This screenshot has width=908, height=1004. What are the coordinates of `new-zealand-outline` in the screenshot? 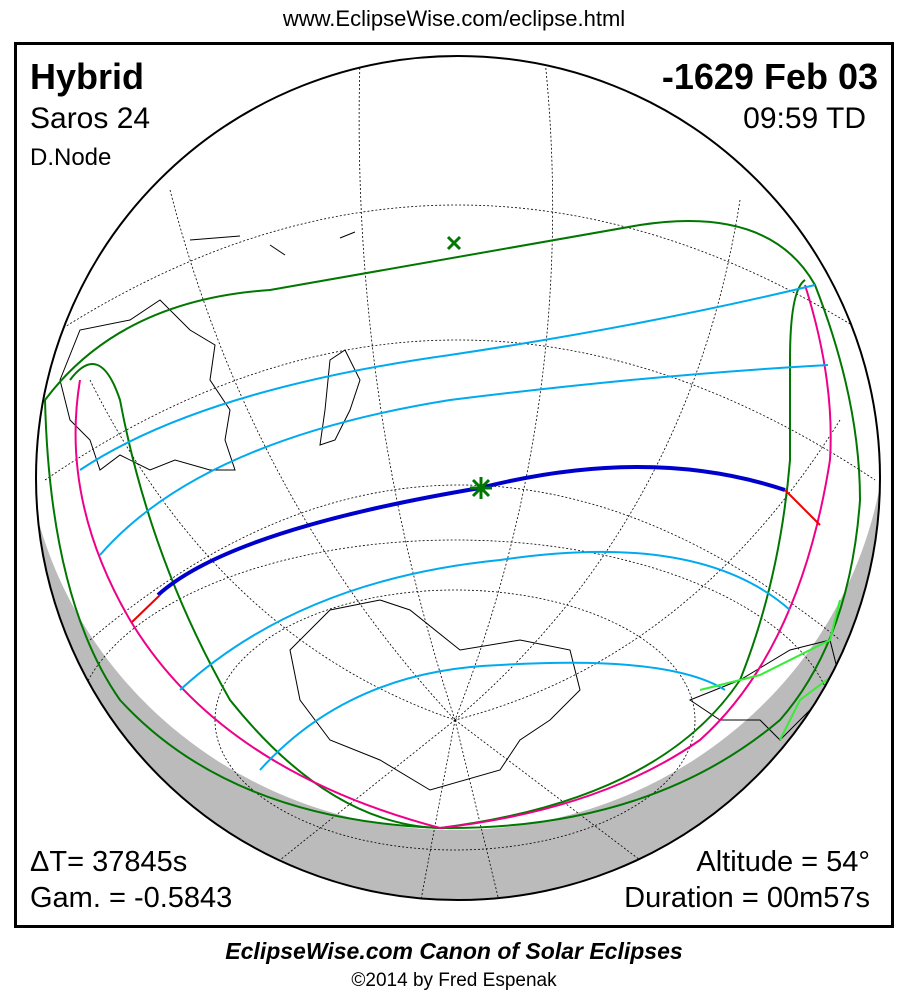 It's located at (340, 397).